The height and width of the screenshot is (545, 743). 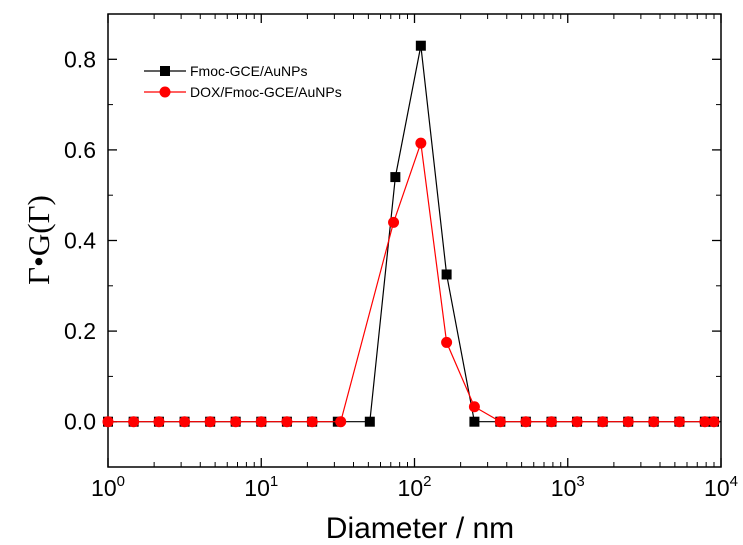 What do you see at coordinates (80, 422) in the screenshot?
I see `y-tick-label: 0.0` at bounding box center [80, 422].